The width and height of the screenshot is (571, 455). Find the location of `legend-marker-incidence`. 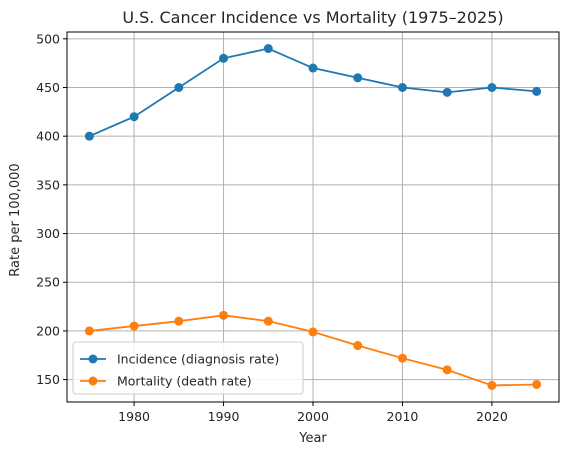

legend-marker-incidence is located at coordinates (93, 359).